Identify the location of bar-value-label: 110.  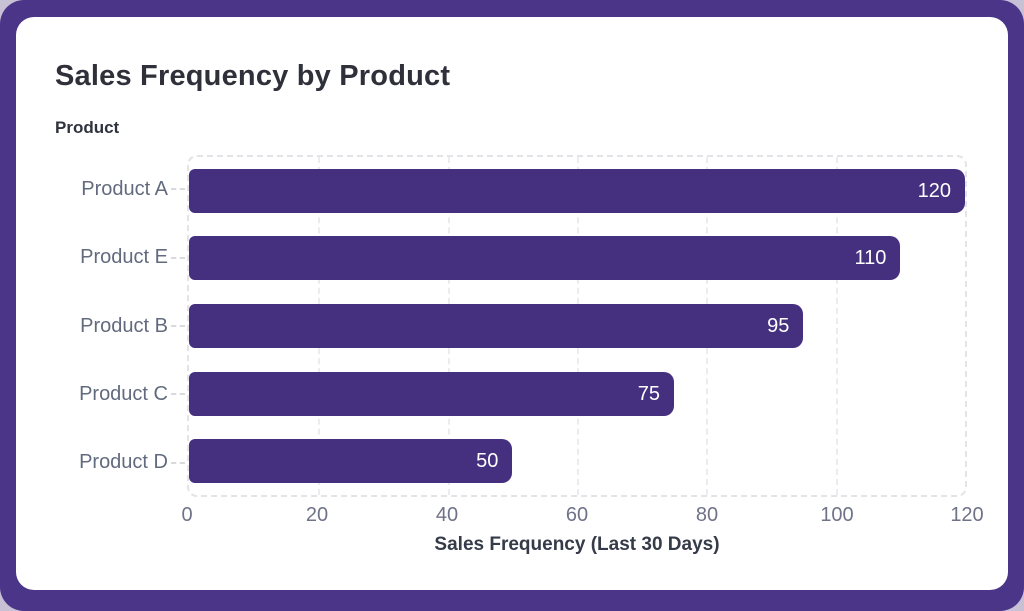
(870, 258).